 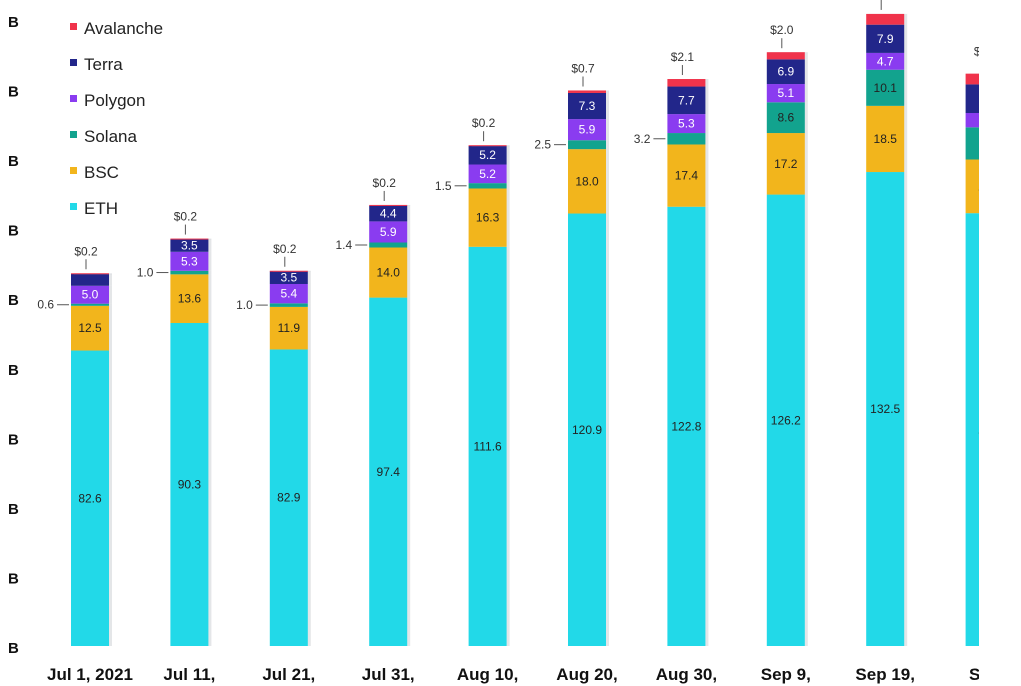 I want to click on segment-value-label: 14.0, so click(x=389, y=273).